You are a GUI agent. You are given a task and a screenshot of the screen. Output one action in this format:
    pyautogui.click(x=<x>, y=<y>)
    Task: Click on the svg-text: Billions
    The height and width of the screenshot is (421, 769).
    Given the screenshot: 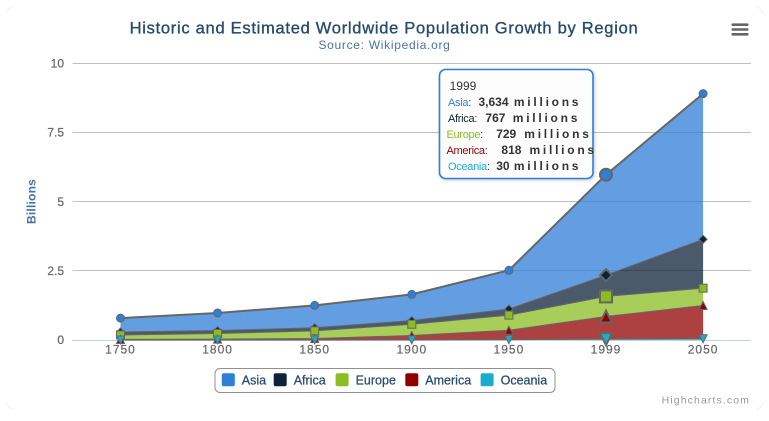 What is the action you would take?
    pyautogui.click(x=32, y=201)
    